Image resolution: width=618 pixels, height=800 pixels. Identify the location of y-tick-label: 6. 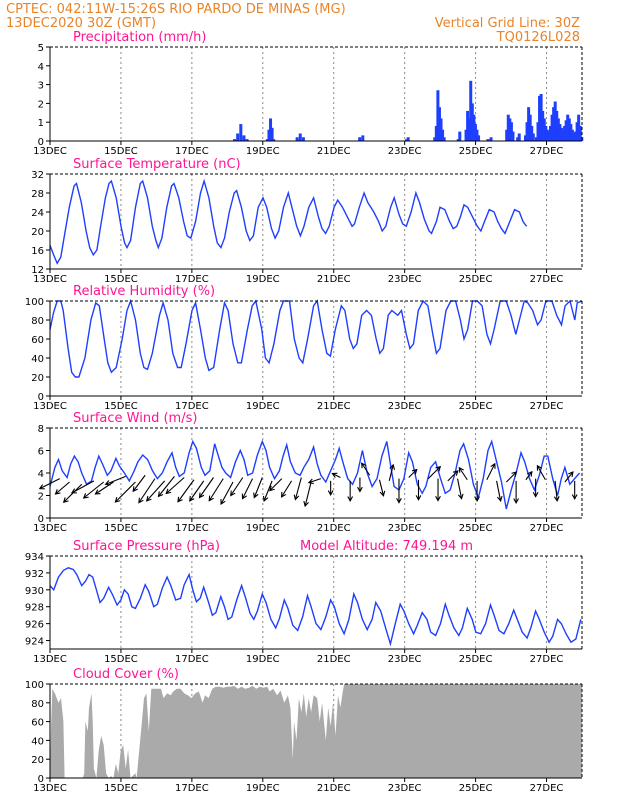
(41, 452).